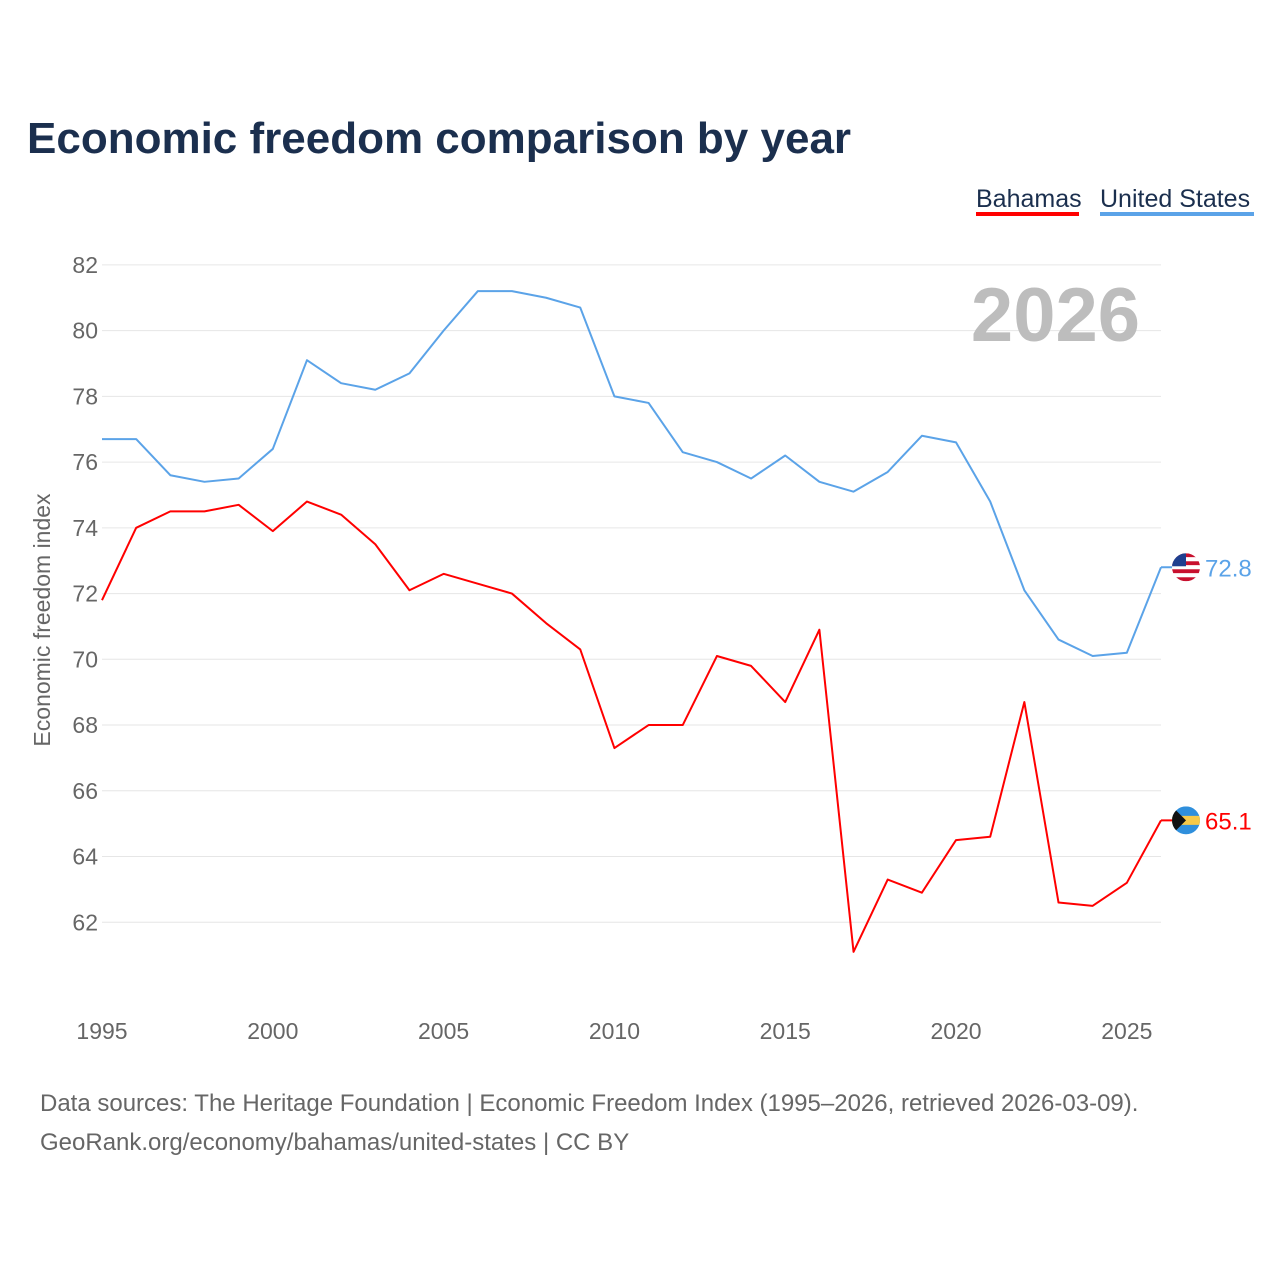 Image resolution: width=1280 pixels, height=1280 pixels. What do you see at coordinates (443, 1031) in the screenshot?
I see `x-tick-label: 2005` at bounding box center [443, 1031].